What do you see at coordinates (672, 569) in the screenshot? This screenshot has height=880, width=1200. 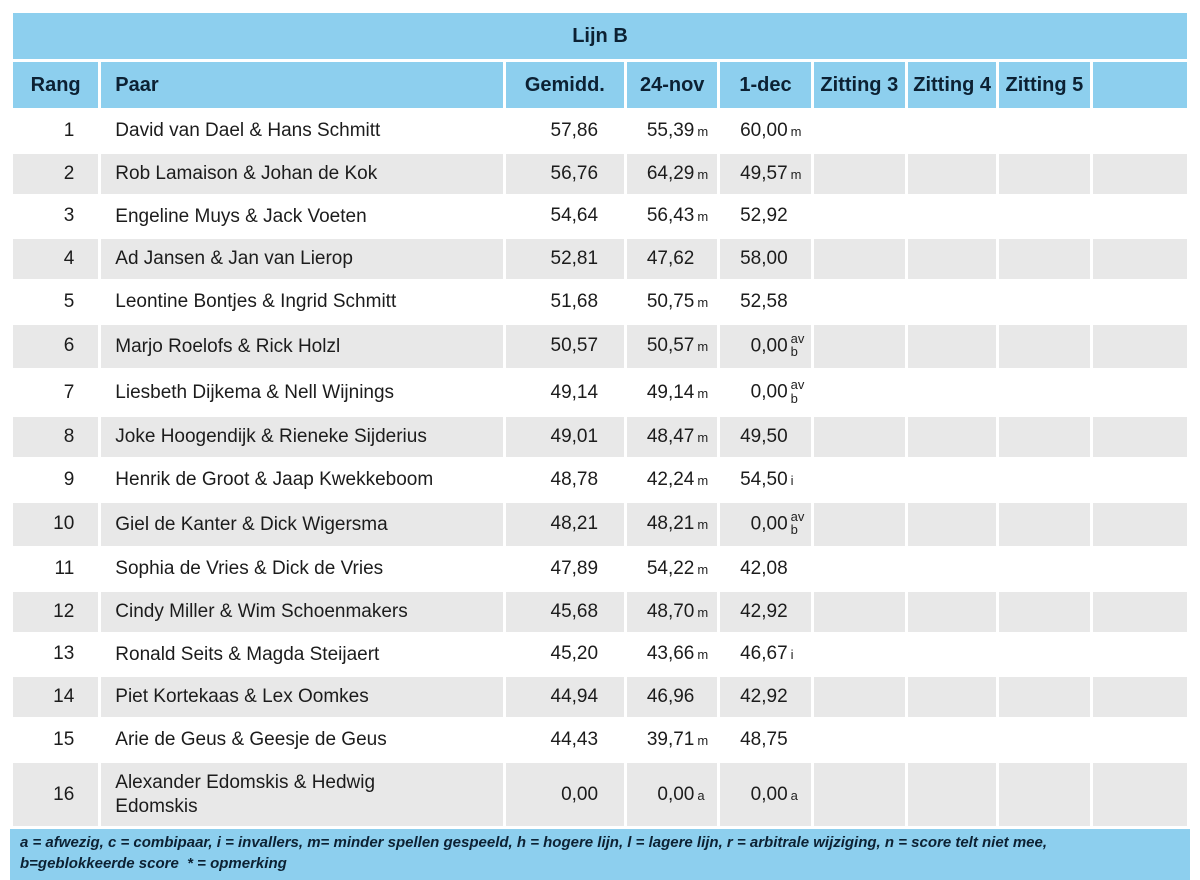 I see `score-cell-24-nov: 54,22 m` at bounding box center [672, 569].